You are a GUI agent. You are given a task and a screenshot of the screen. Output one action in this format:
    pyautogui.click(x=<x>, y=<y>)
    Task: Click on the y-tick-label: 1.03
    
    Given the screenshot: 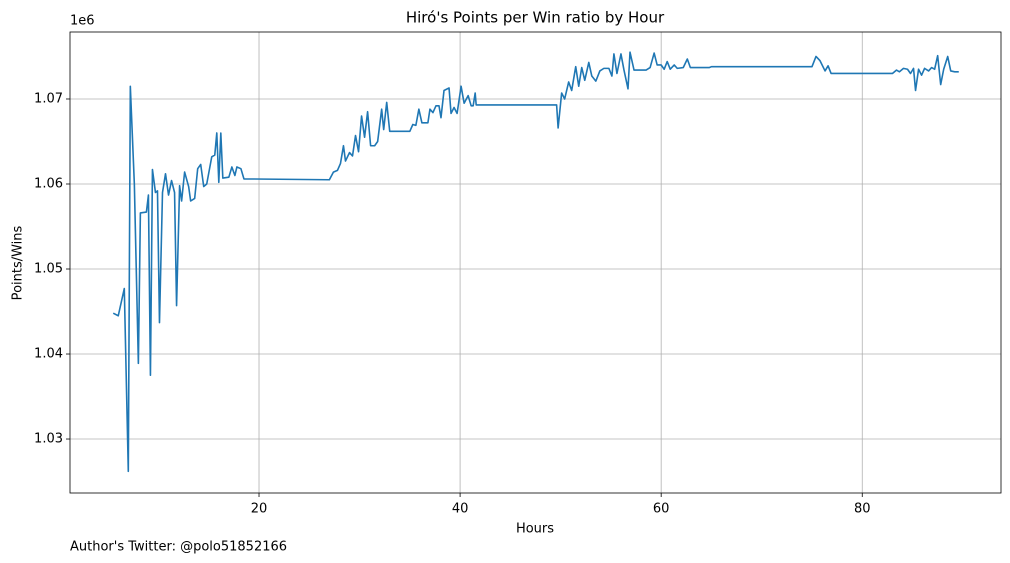 What is the action you would take?
    pyautogui.click(x=48, y=439)
    